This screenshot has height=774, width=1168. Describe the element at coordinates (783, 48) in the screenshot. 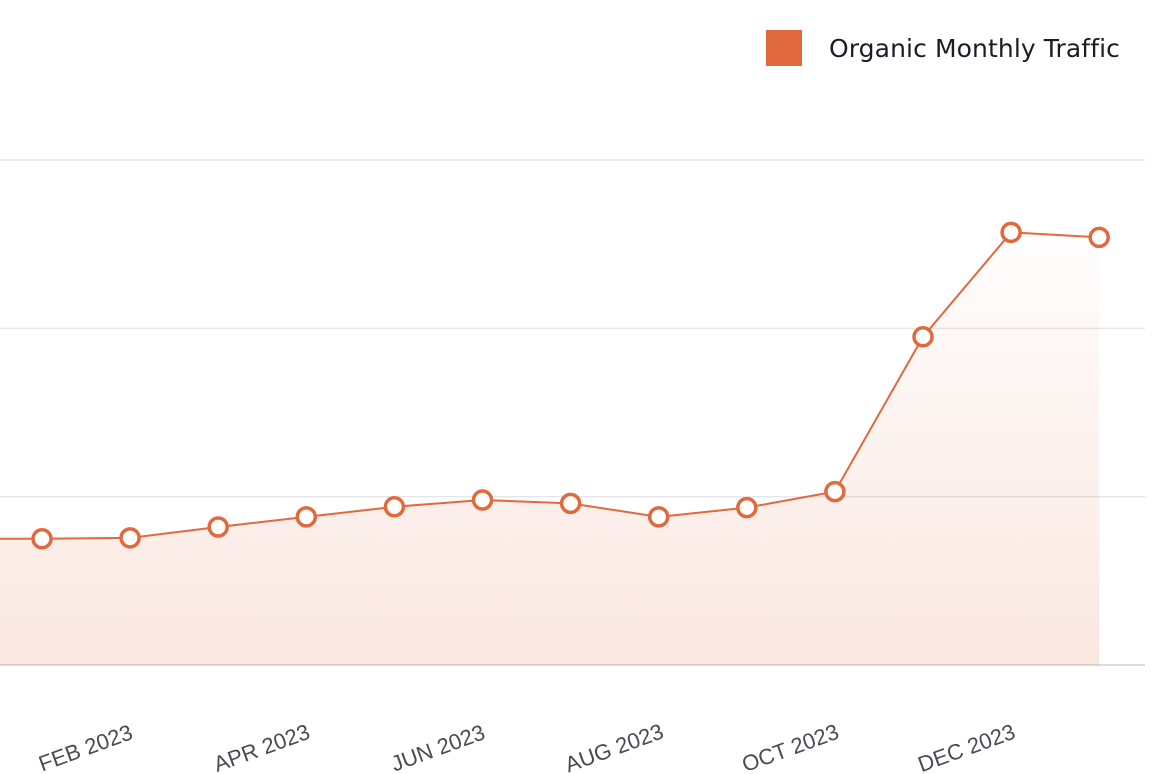

I see `legend-swatch` at that location.